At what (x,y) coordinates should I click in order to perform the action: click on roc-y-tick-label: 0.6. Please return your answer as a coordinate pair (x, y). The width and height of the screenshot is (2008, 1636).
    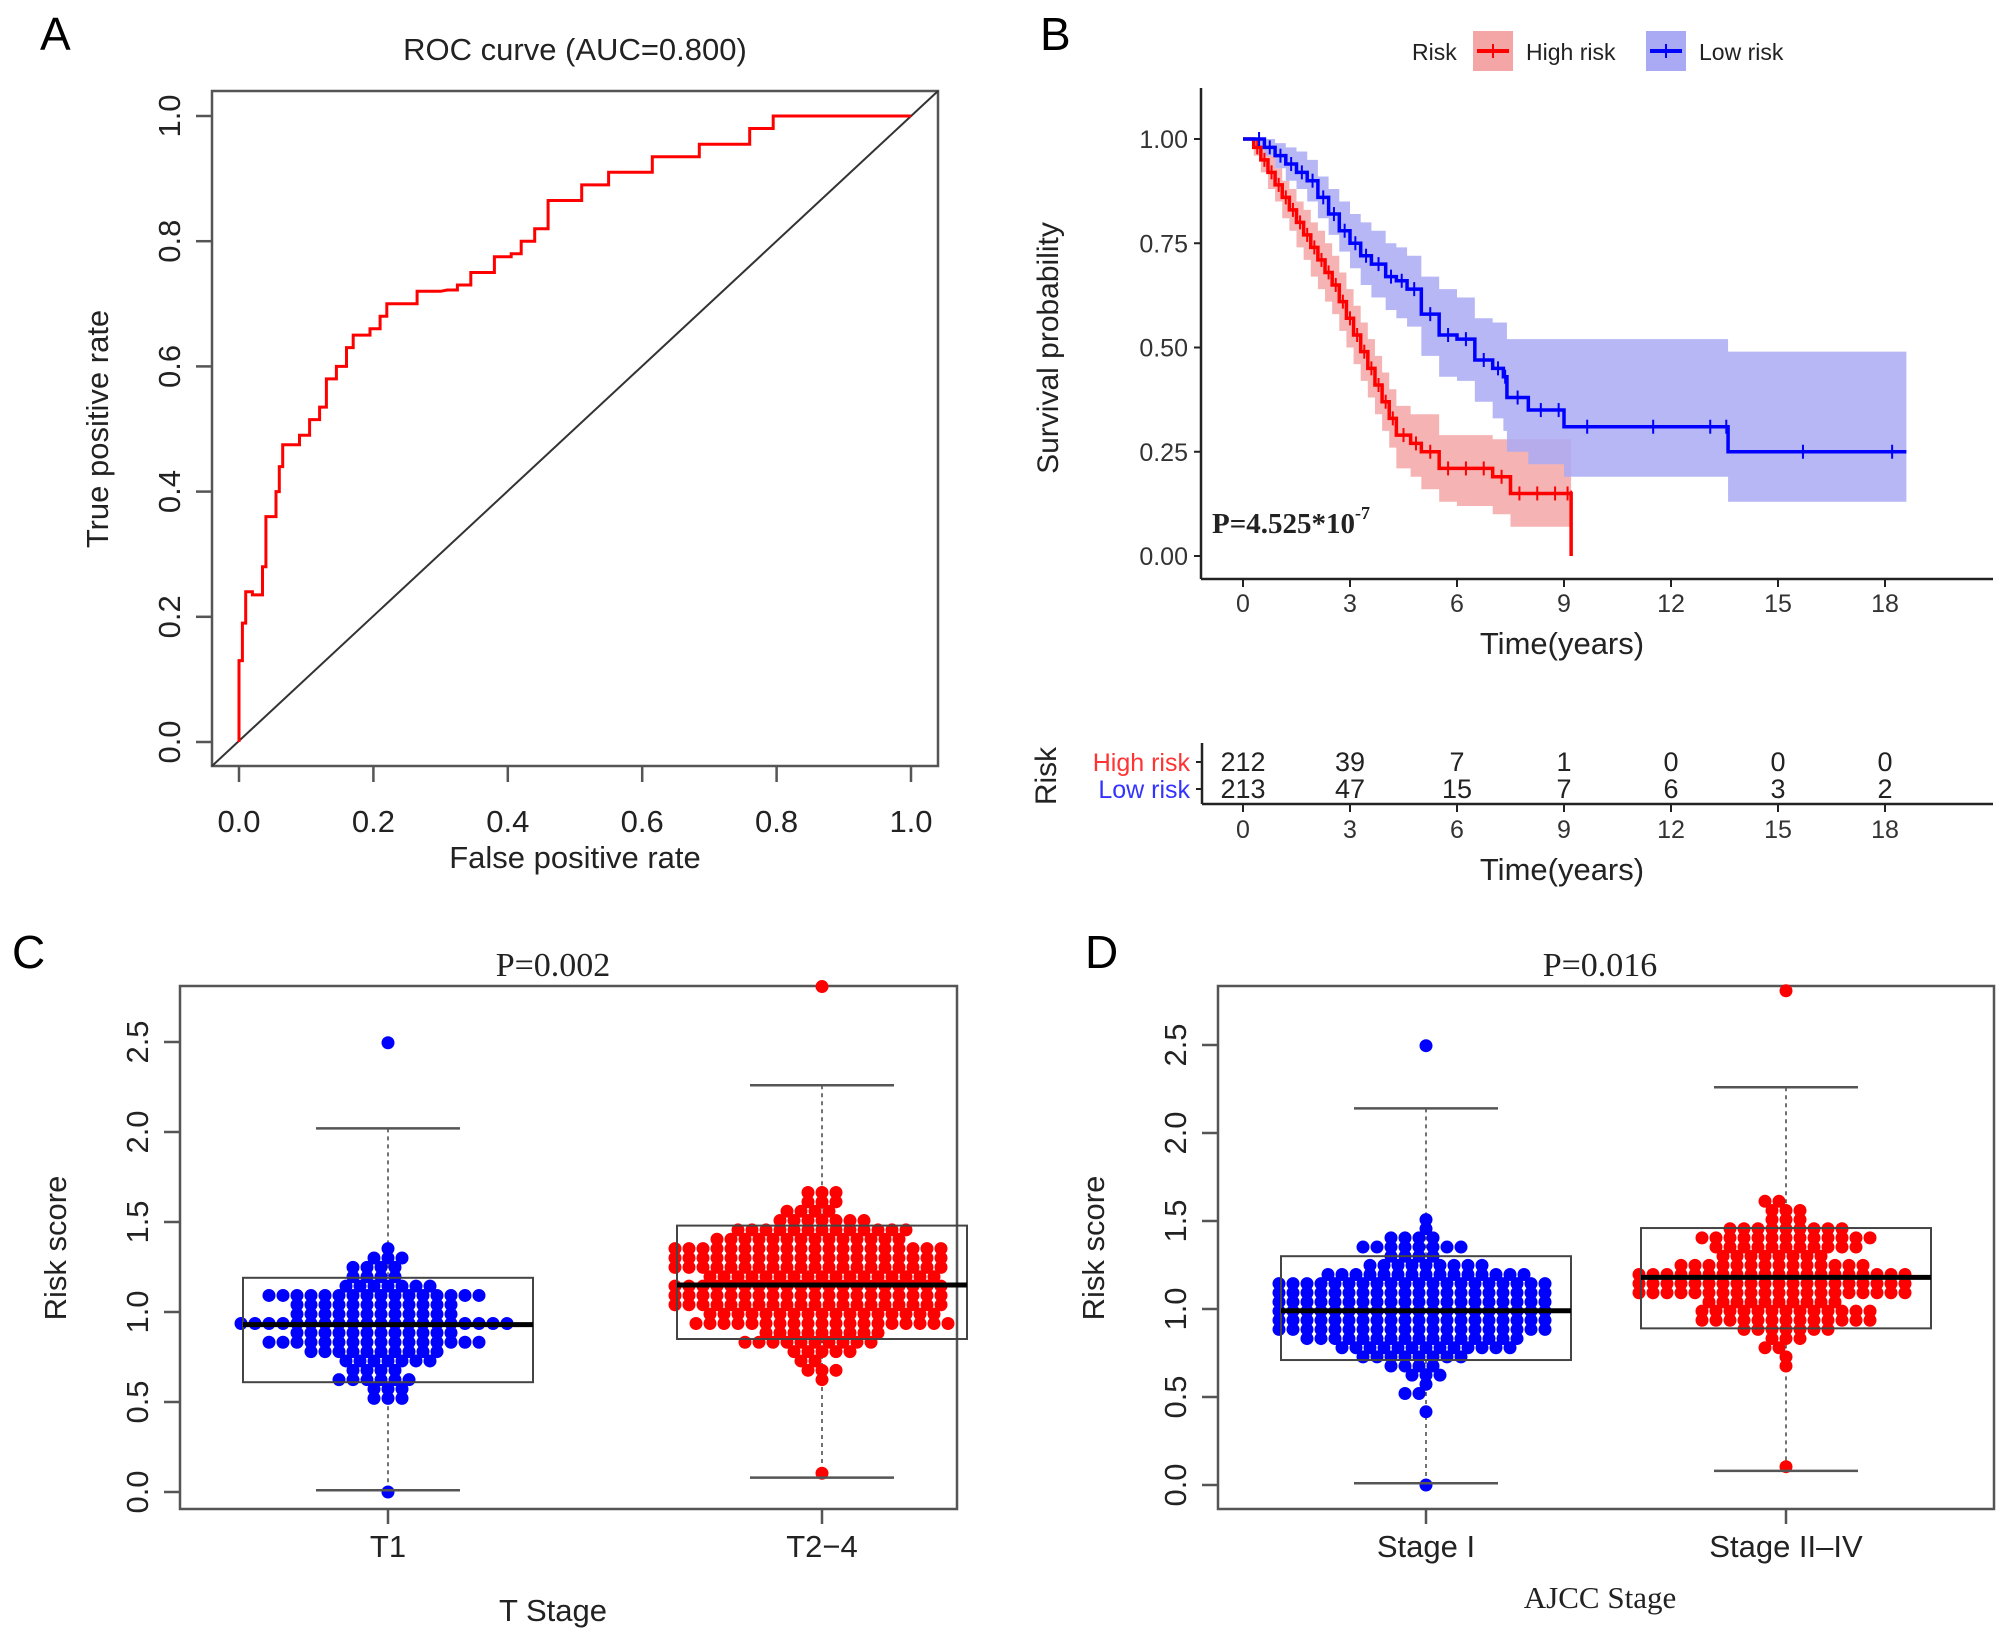
    Looking at the image, I should click on (169, 366).